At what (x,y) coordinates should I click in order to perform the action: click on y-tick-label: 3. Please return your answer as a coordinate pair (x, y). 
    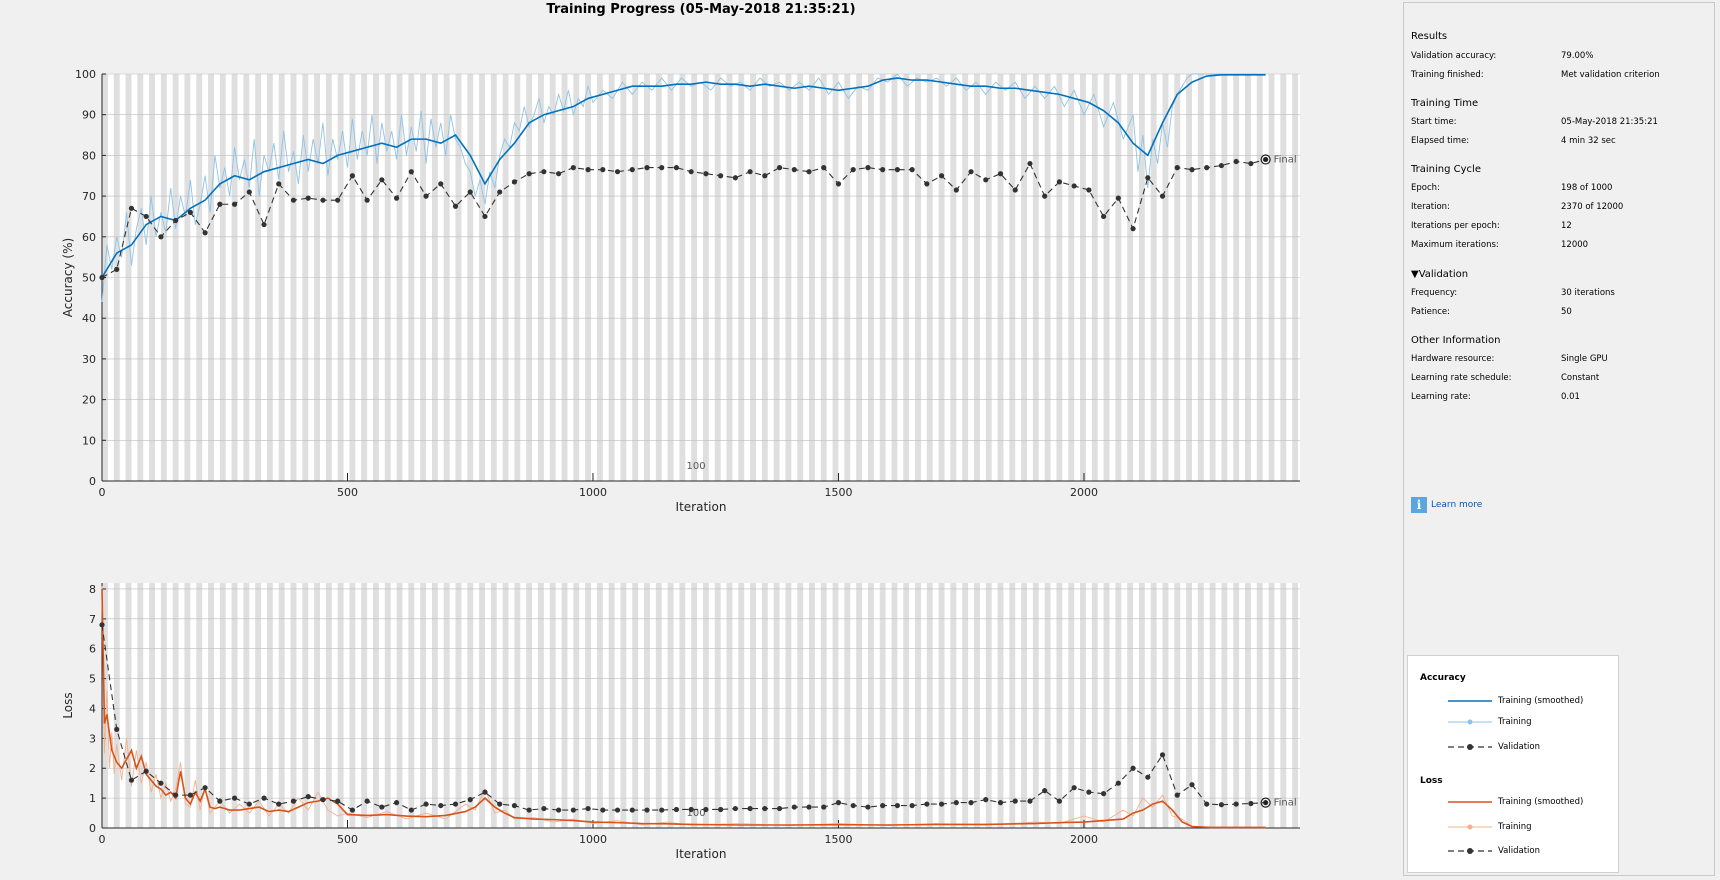
    Looking at the image, I should click on (92, 738).